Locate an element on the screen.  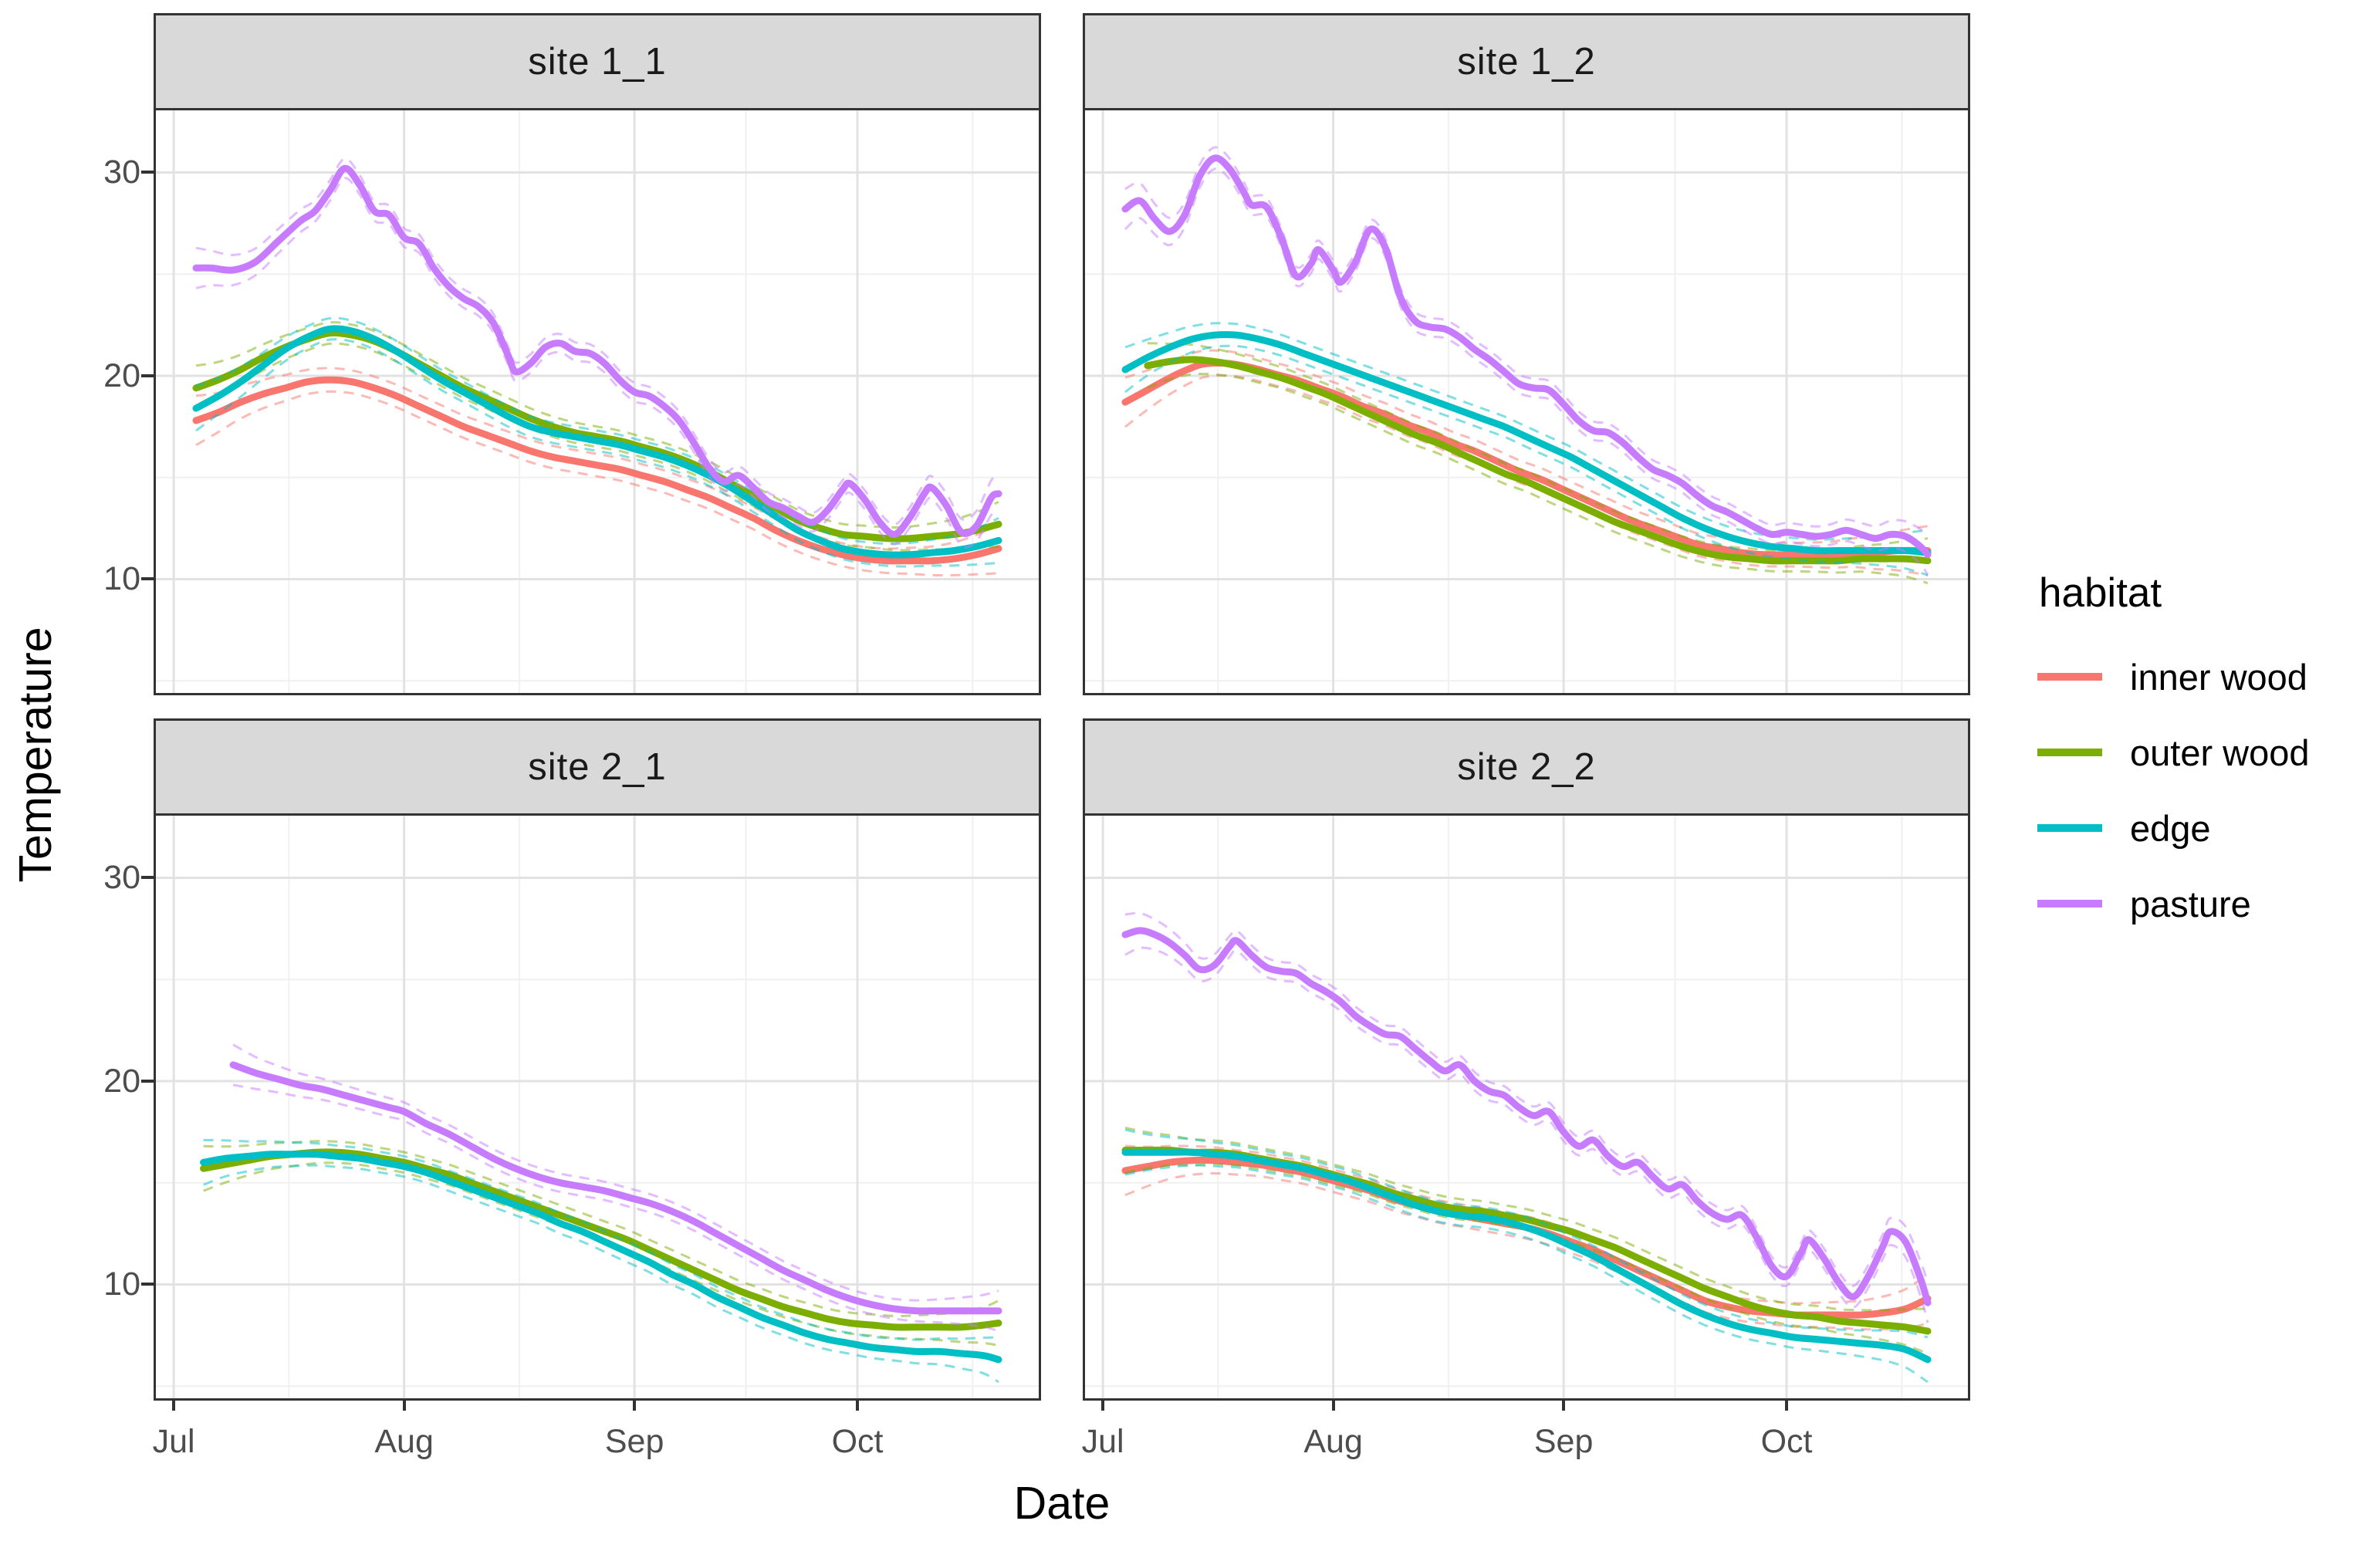
legend-item-label: outer wood is located at coordinates (2220, 752).